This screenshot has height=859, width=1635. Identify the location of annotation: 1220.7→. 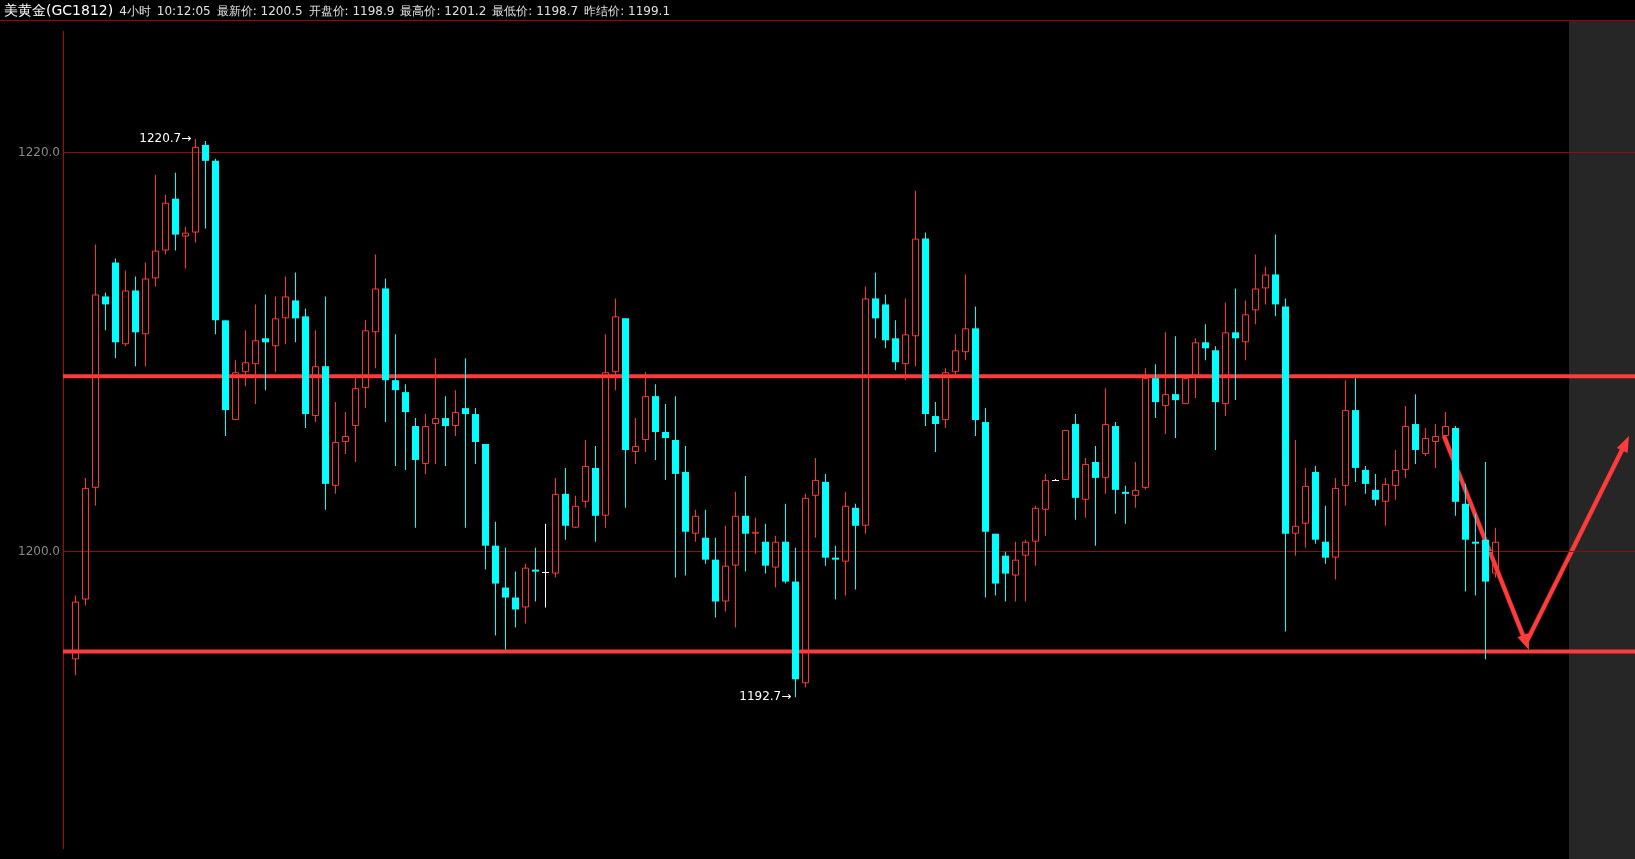
(165, 138).